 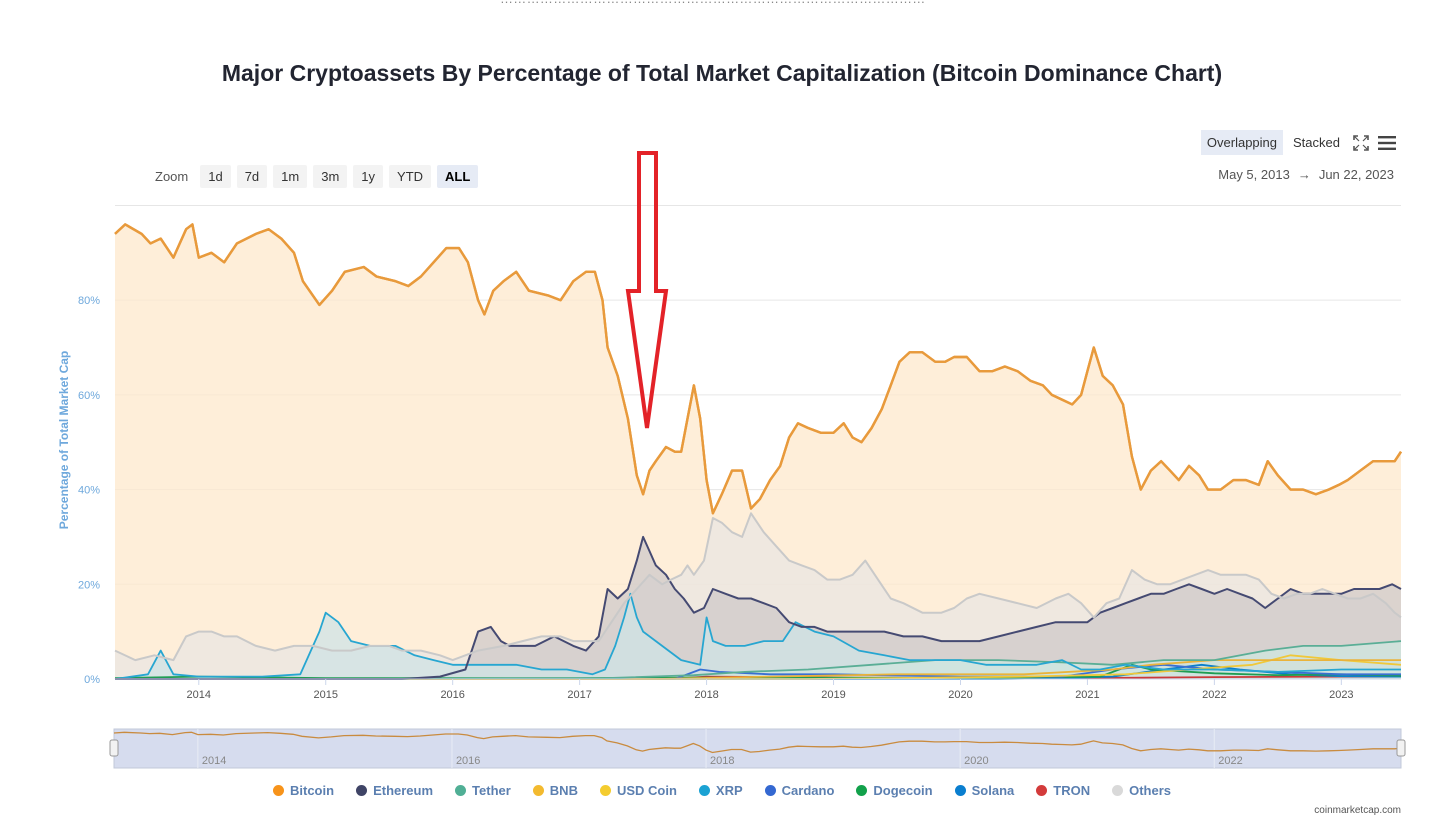 I want to click on y-tick-label: 0%, so click(x=92, y=680).